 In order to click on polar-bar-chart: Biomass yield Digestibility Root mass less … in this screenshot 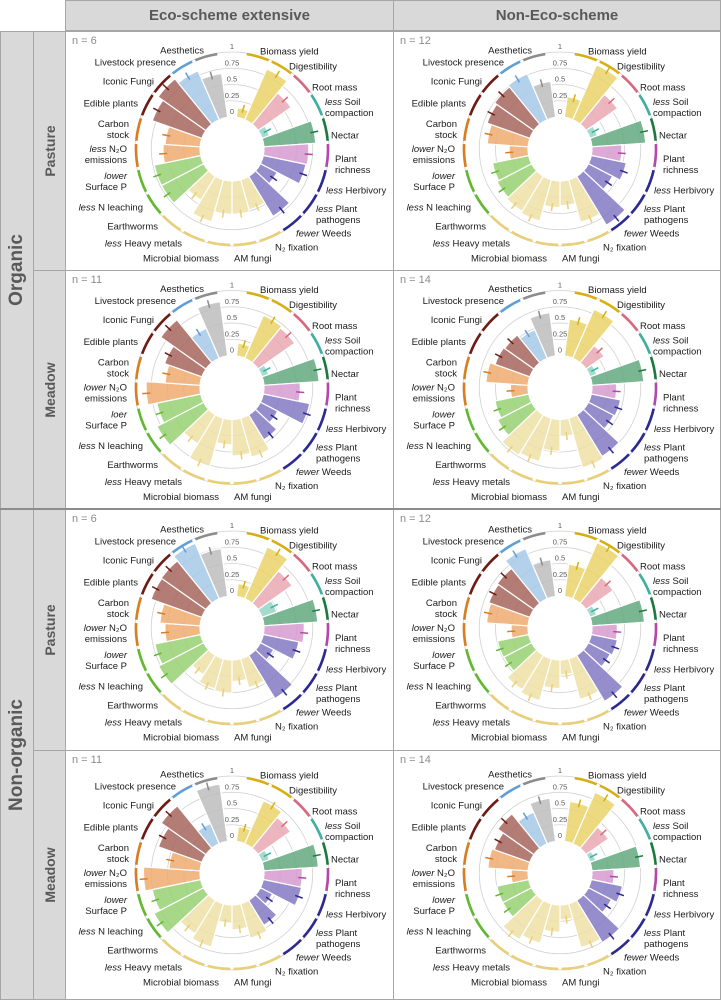, I will do `click(233, 153)`.